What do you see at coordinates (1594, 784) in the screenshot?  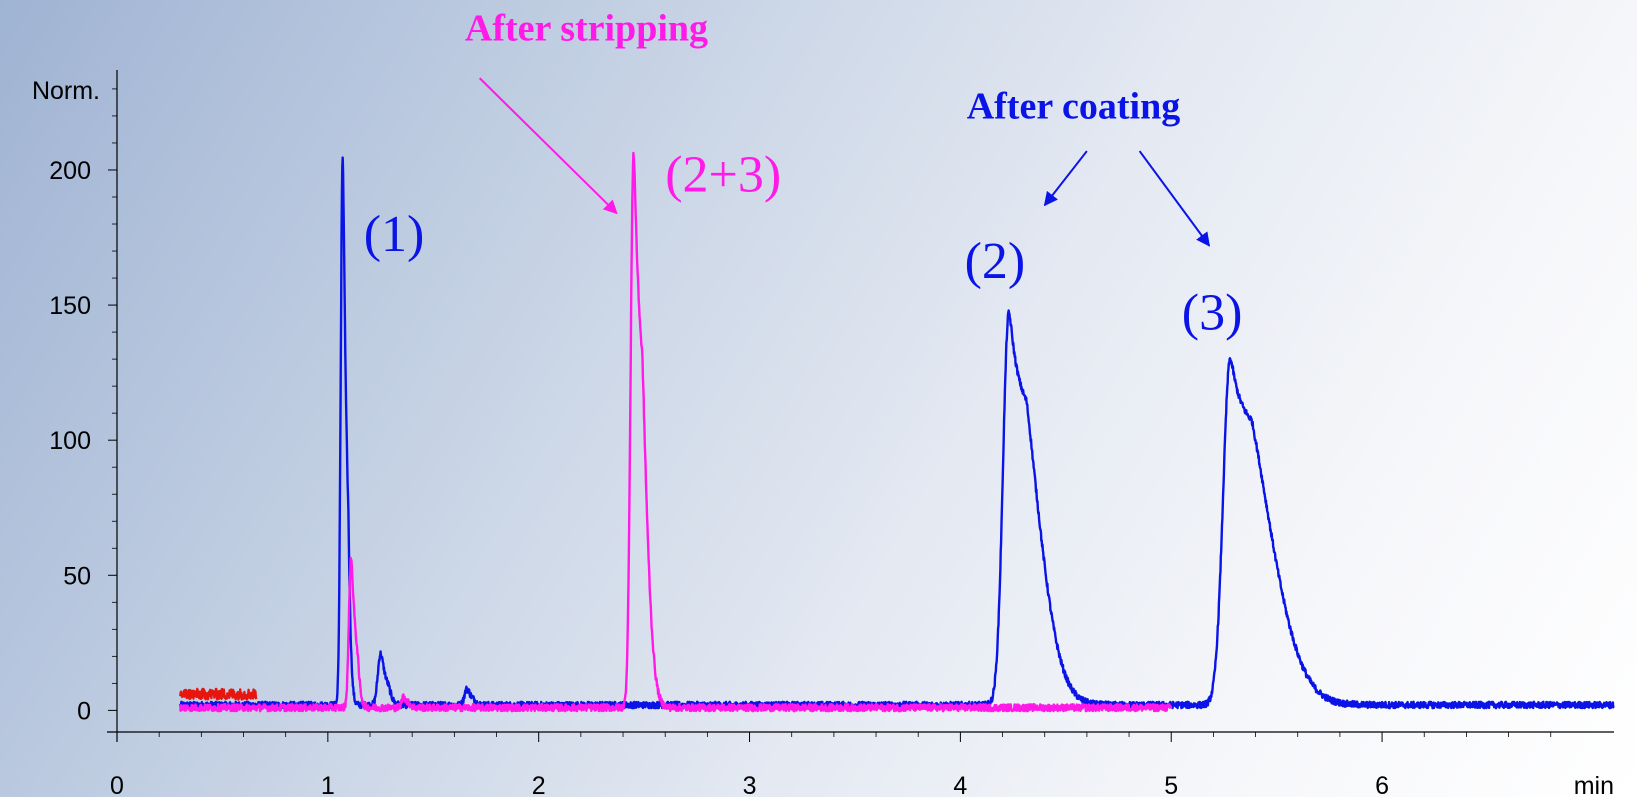 I see `x-axis-label: min` at bounding box center [1594, 784].